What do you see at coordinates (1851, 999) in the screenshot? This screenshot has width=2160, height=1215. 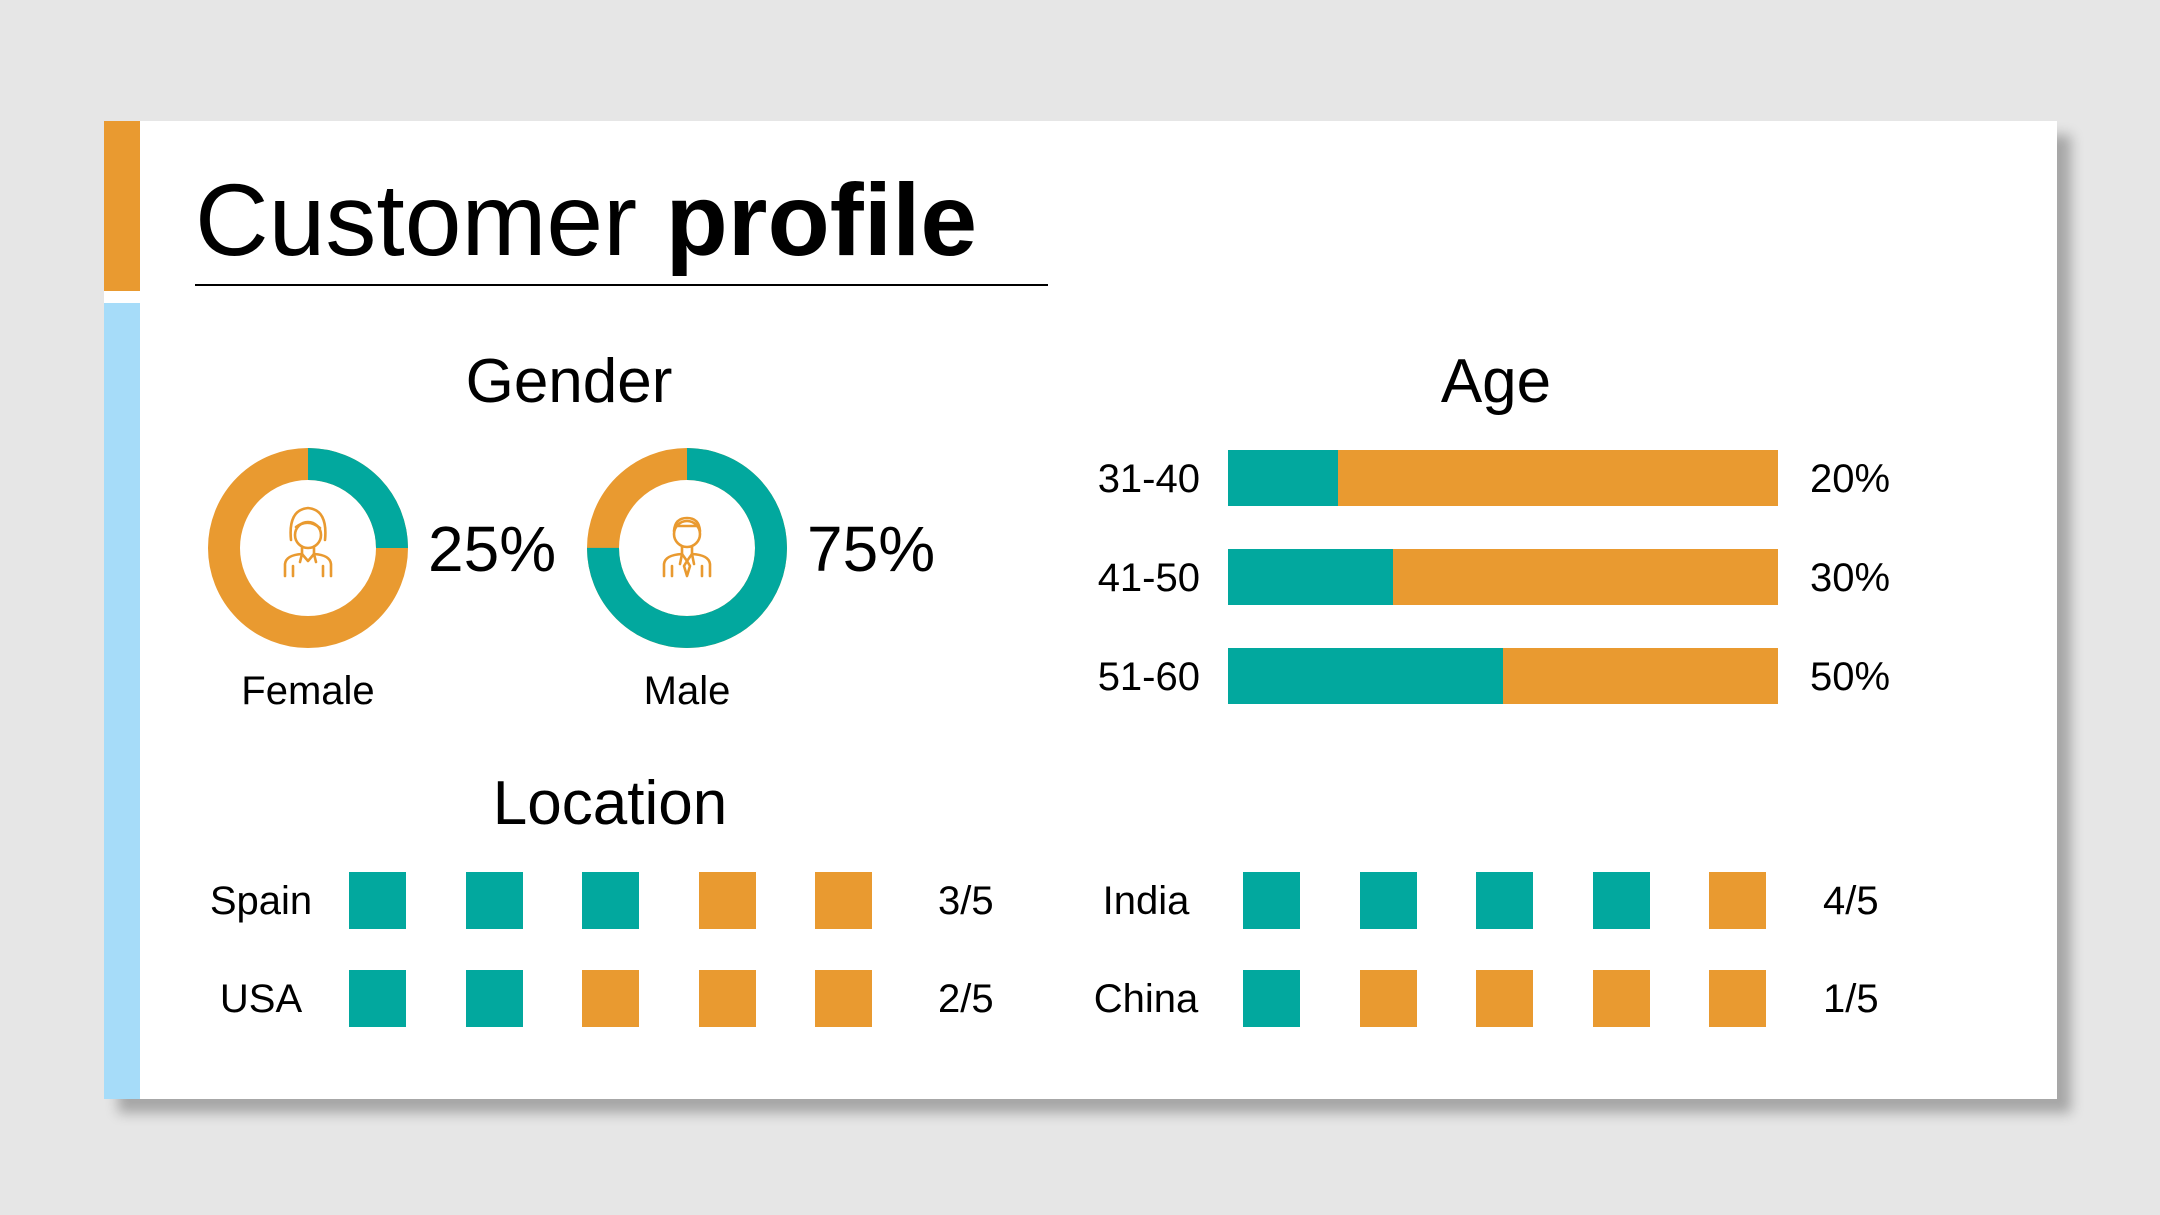 I see `location-fraction-china: 1/5` at bounding box center [1851, 999].